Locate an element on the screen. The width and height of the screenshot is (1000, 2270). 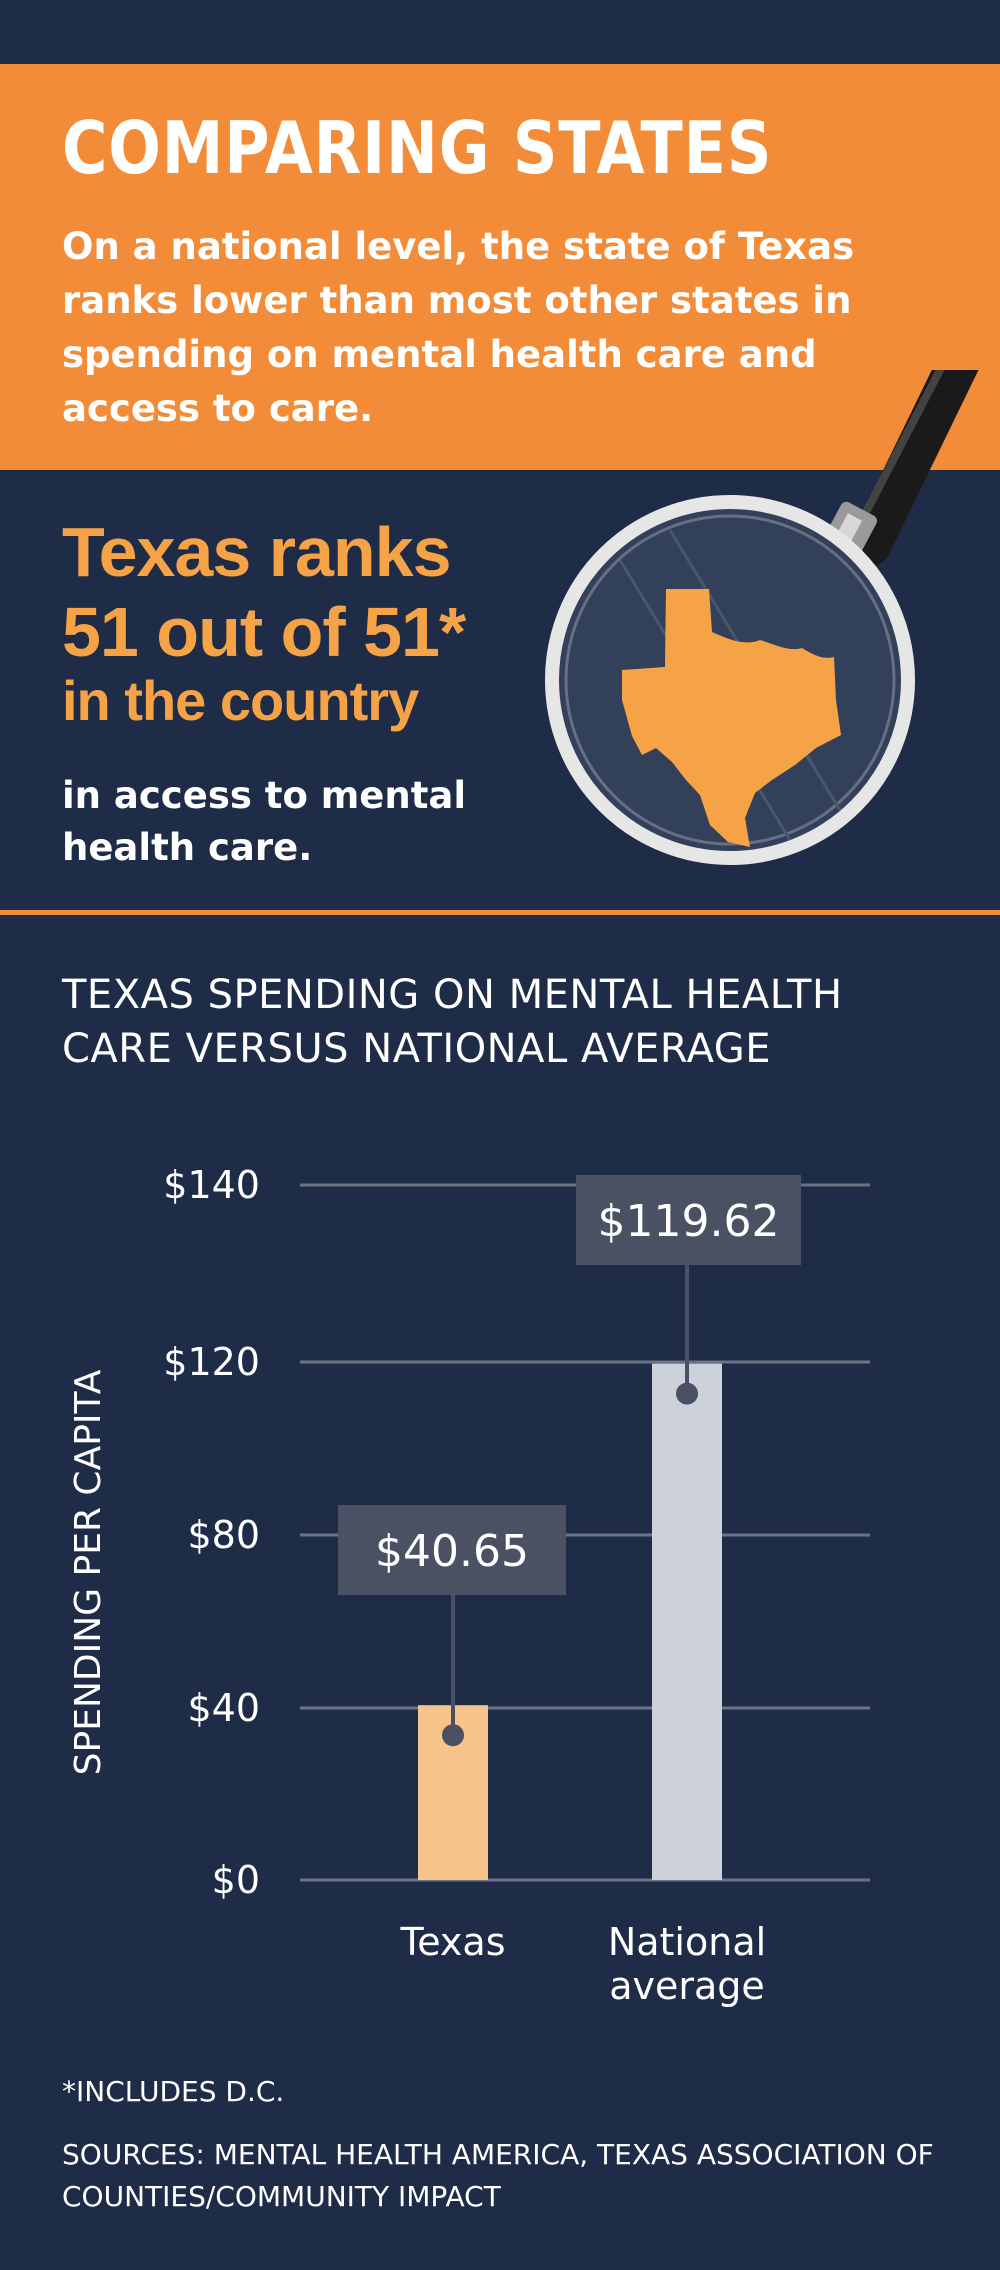
x-axis-labels: Texas National average is located at coordinates (582, 1964).